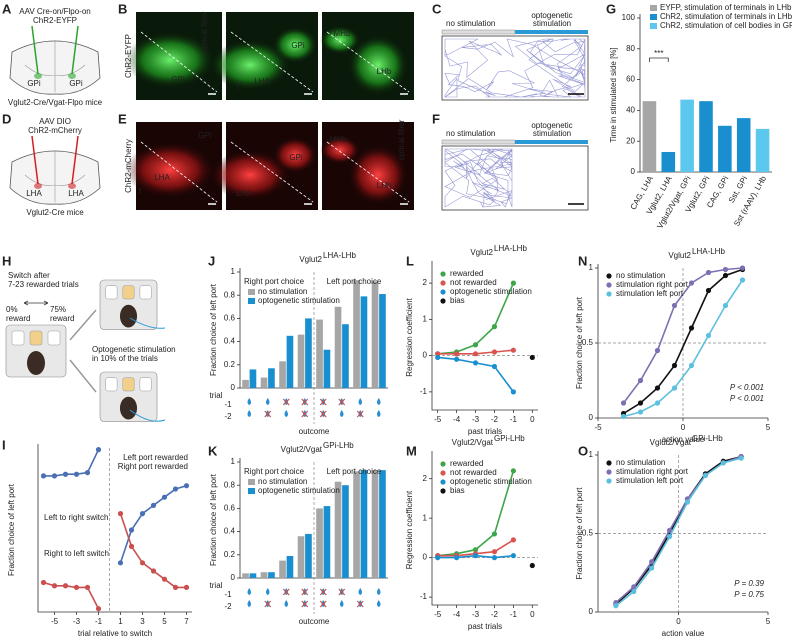 The image size is (792, 644). I want to click on fluorescence, so click(340, 150).